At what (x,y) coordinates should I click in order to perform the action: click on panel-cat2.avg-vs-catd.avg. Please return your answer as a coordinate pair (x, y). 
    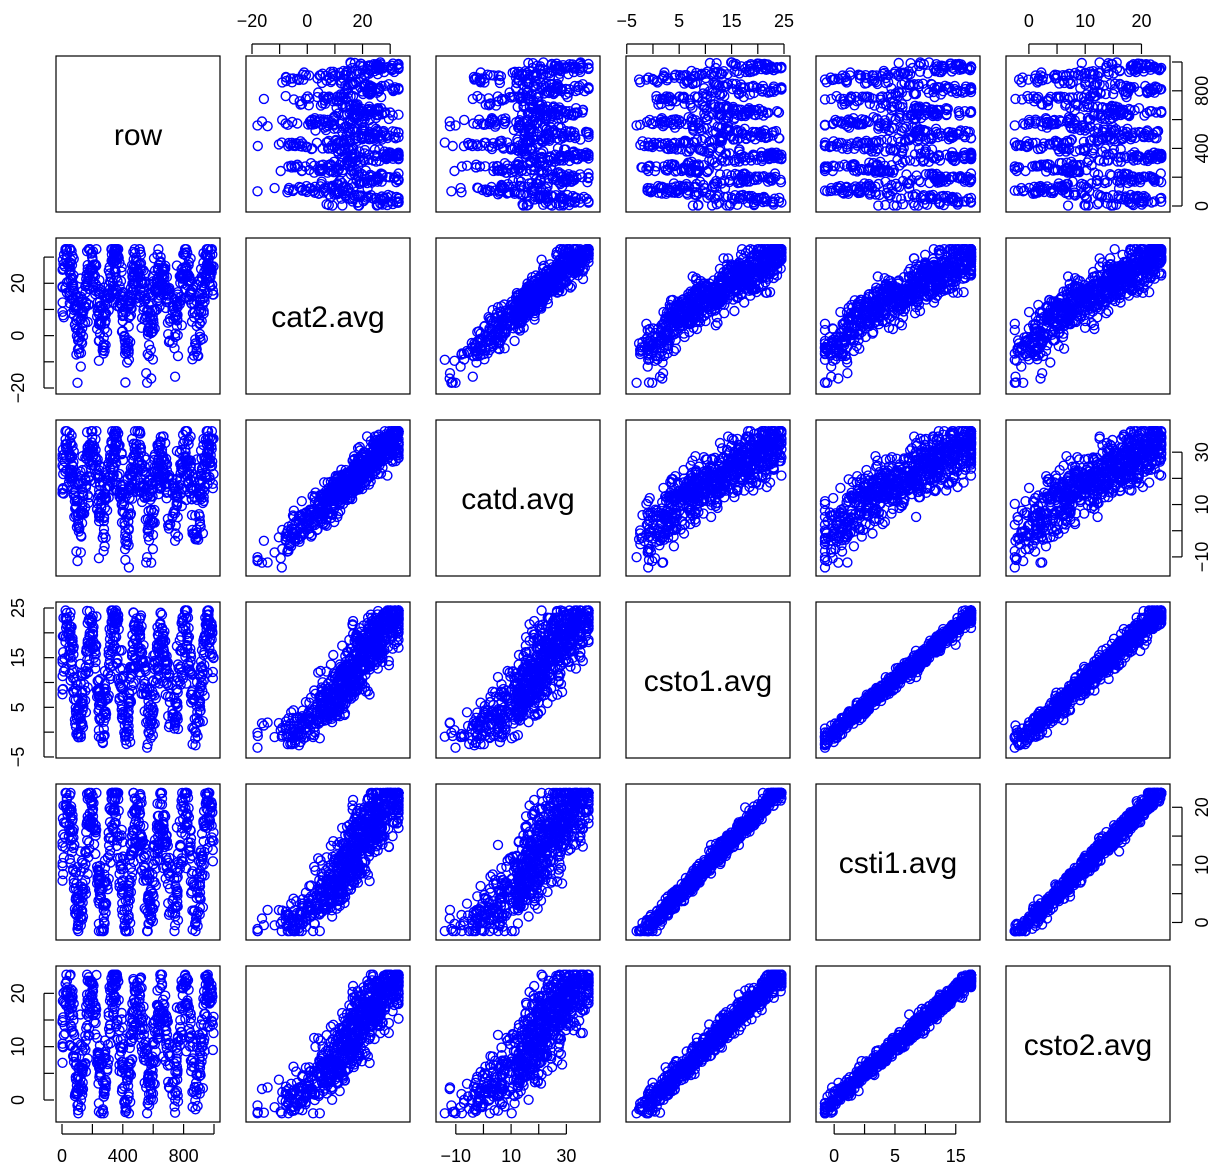
    Looking at the image, I should click on (518, 316).